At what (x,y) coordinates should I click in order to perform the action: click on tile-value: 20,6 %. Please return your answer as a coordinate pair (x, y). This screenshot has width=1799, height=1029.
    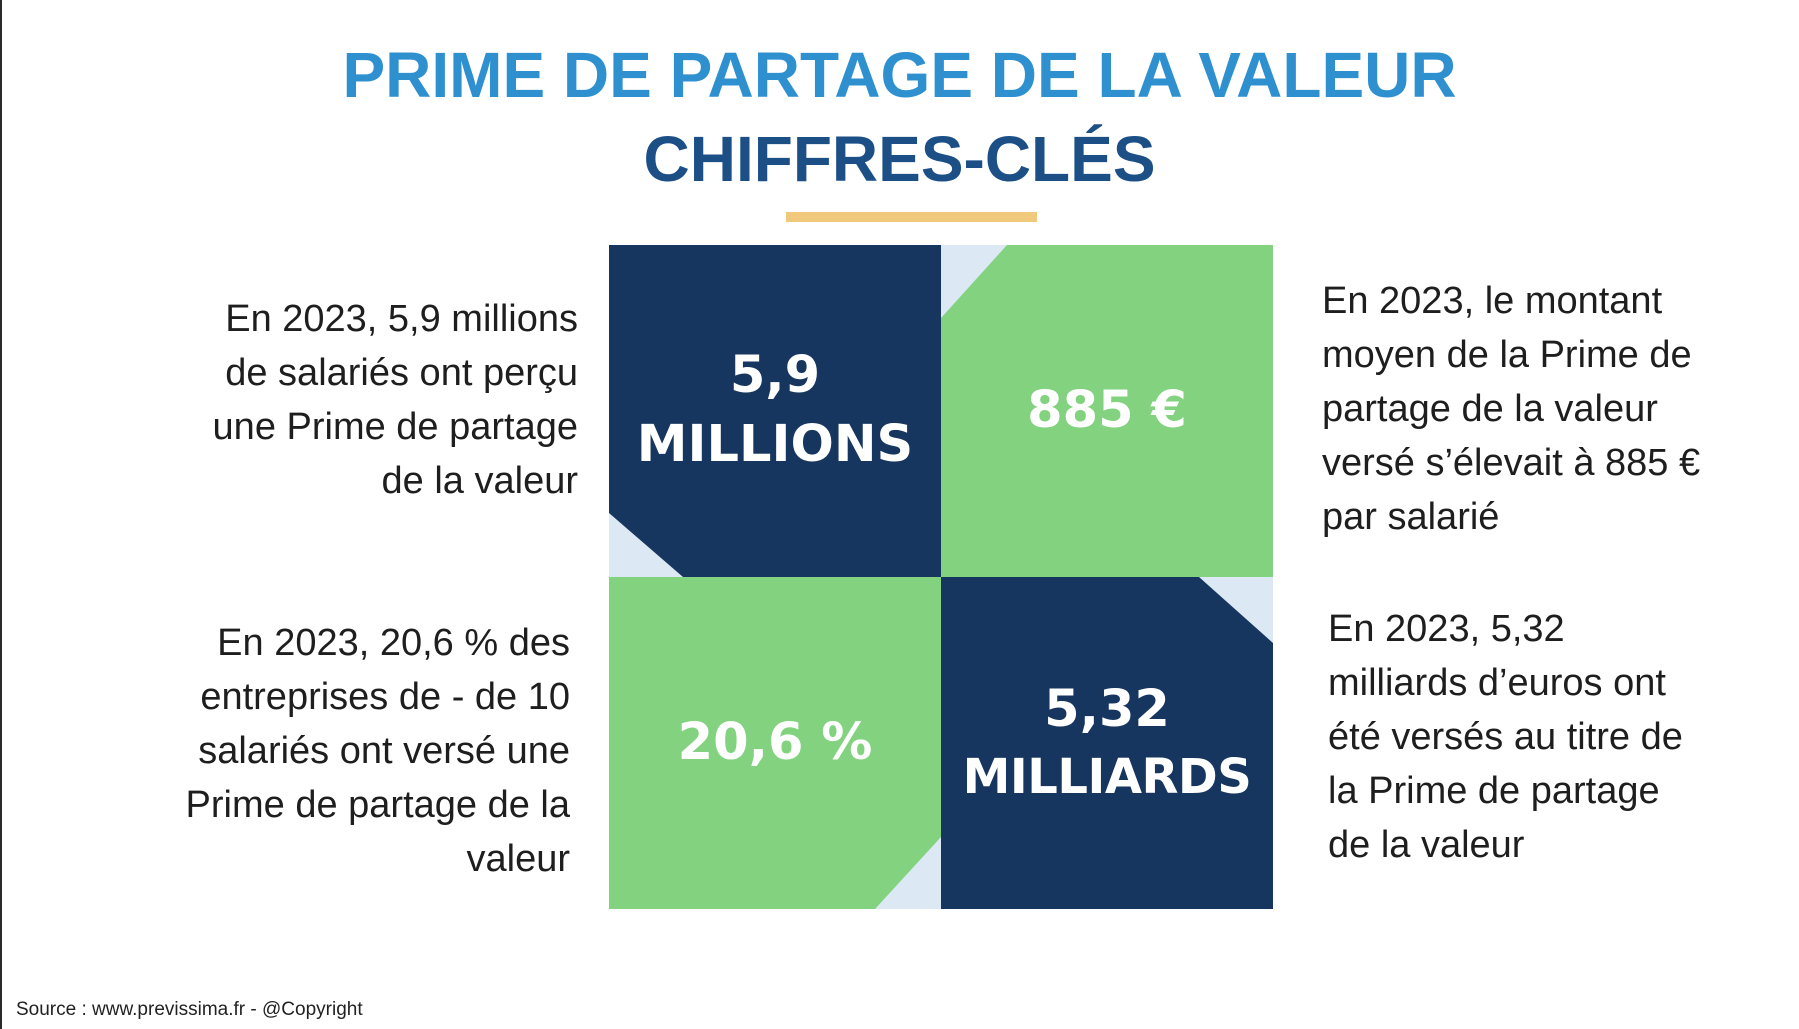
    Looking at the image, I should click on (775, 742).